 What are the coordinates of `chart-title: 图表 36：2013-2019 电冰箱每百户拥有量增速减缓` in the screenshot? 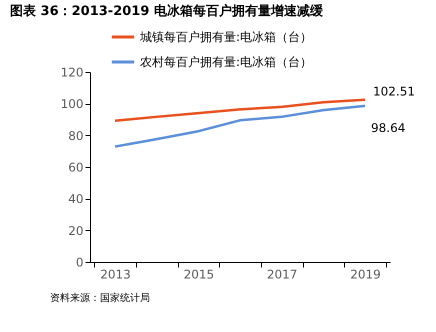 It's located at (167, 11).